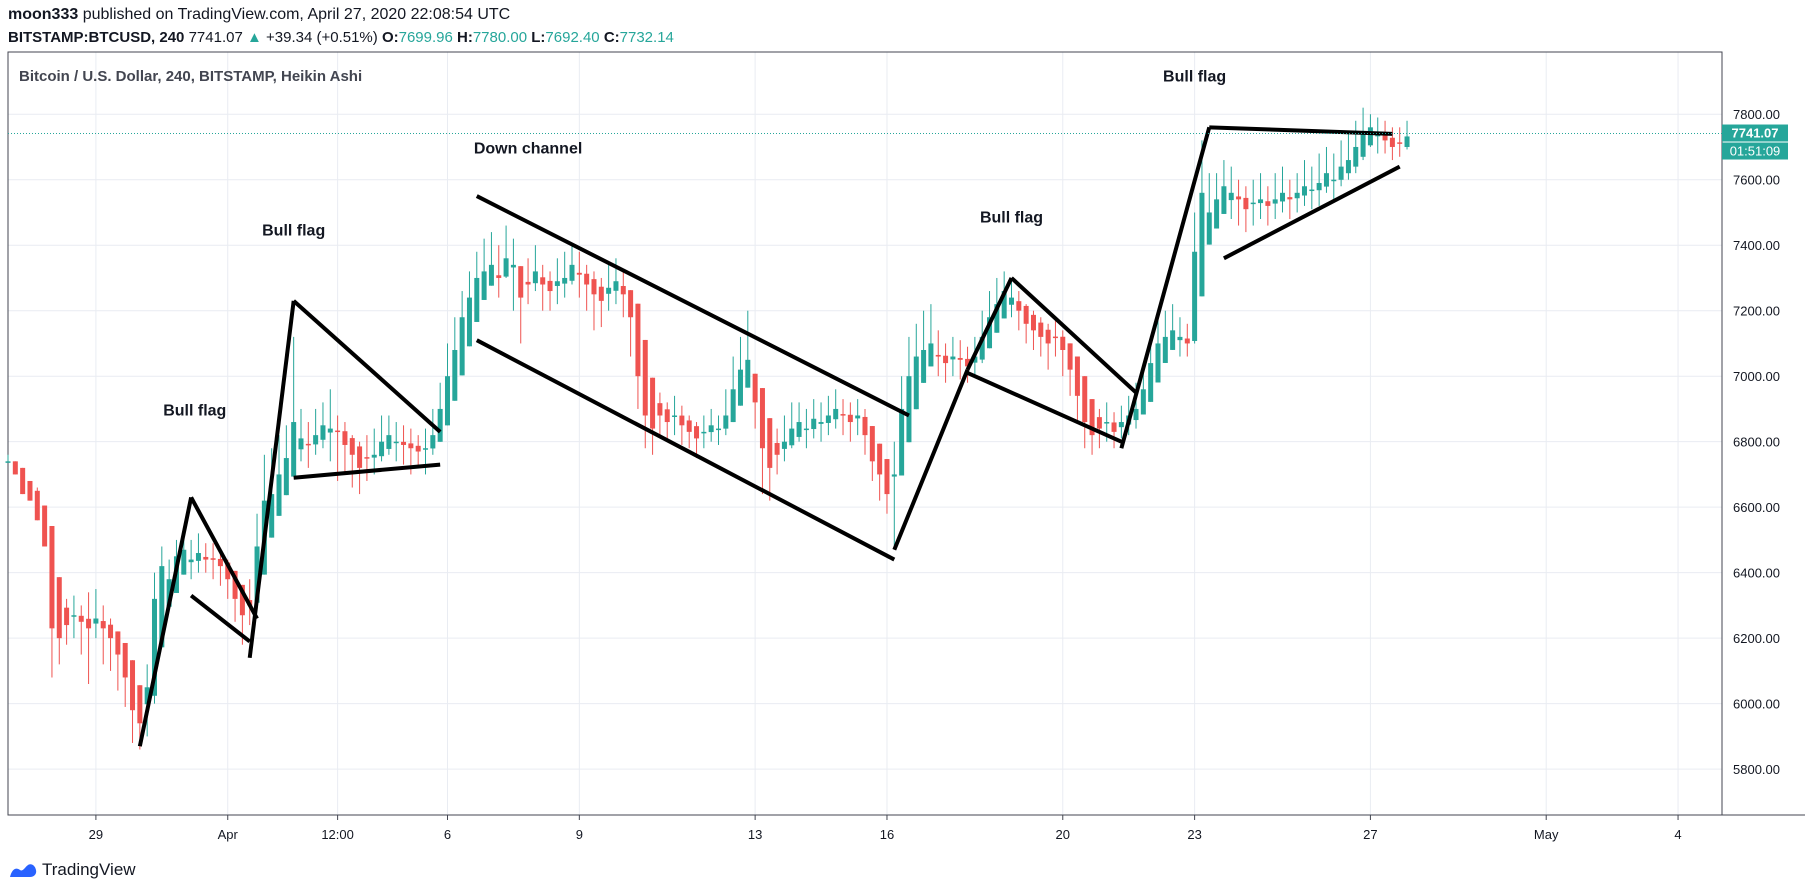  Describe the element at coordinates (1756, 114) in the screenshot. I see `price-tick-label: 7800.00` at that location.